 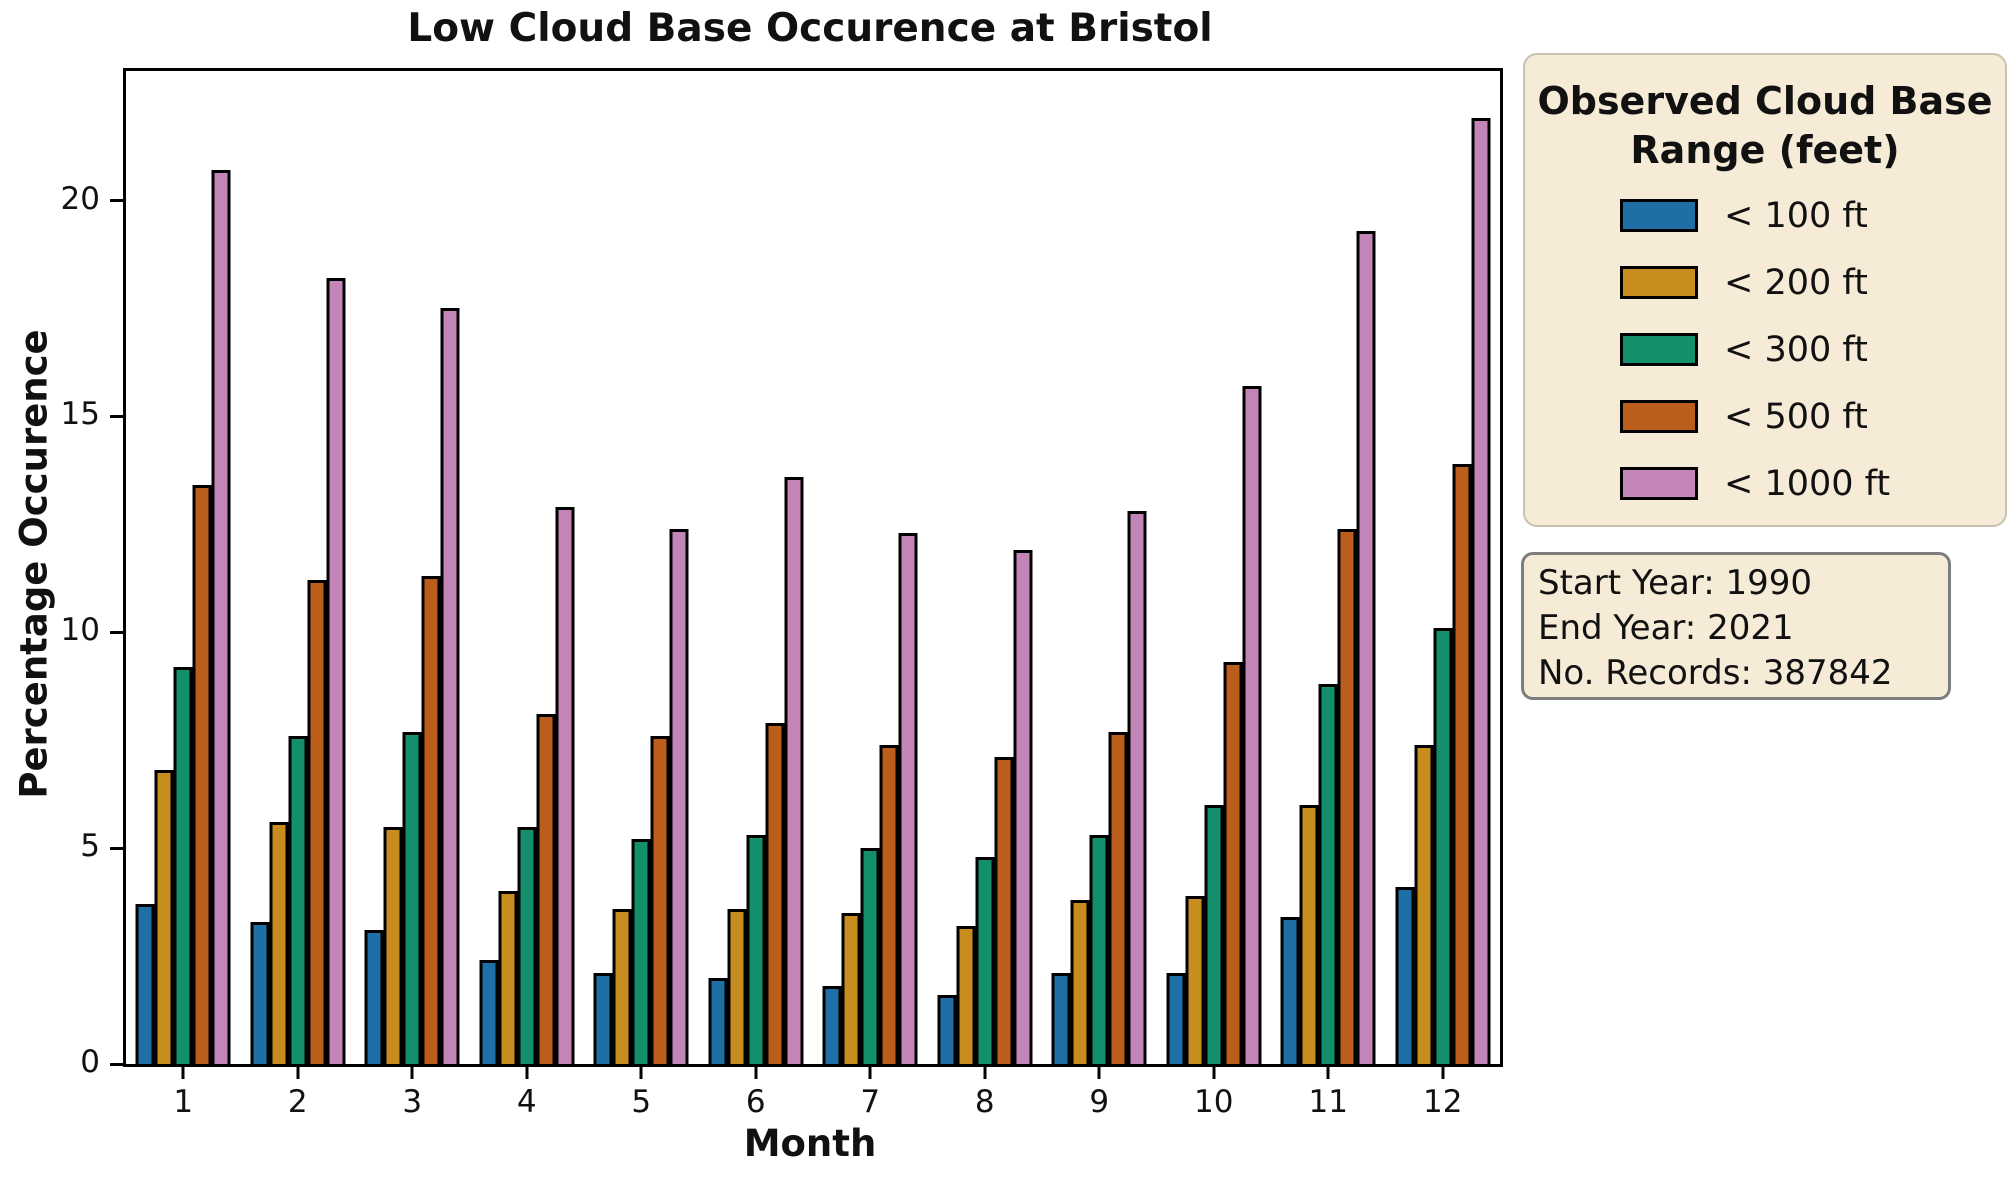 I want to click on x-tick-label: 6, so click(x=755, y=1102).